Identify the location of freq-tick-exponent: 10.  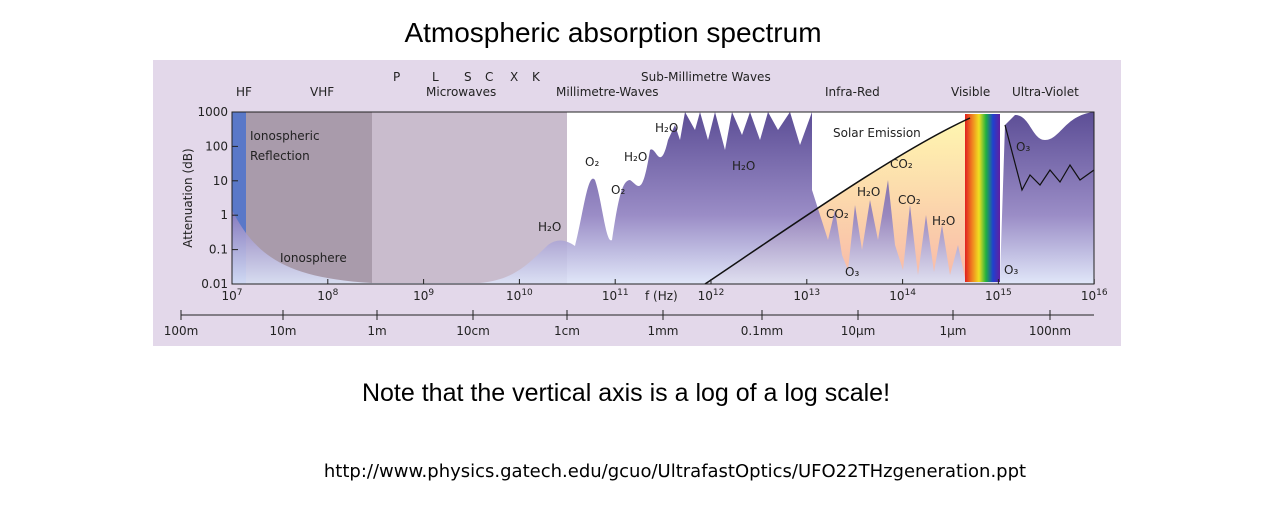
(527, 293).